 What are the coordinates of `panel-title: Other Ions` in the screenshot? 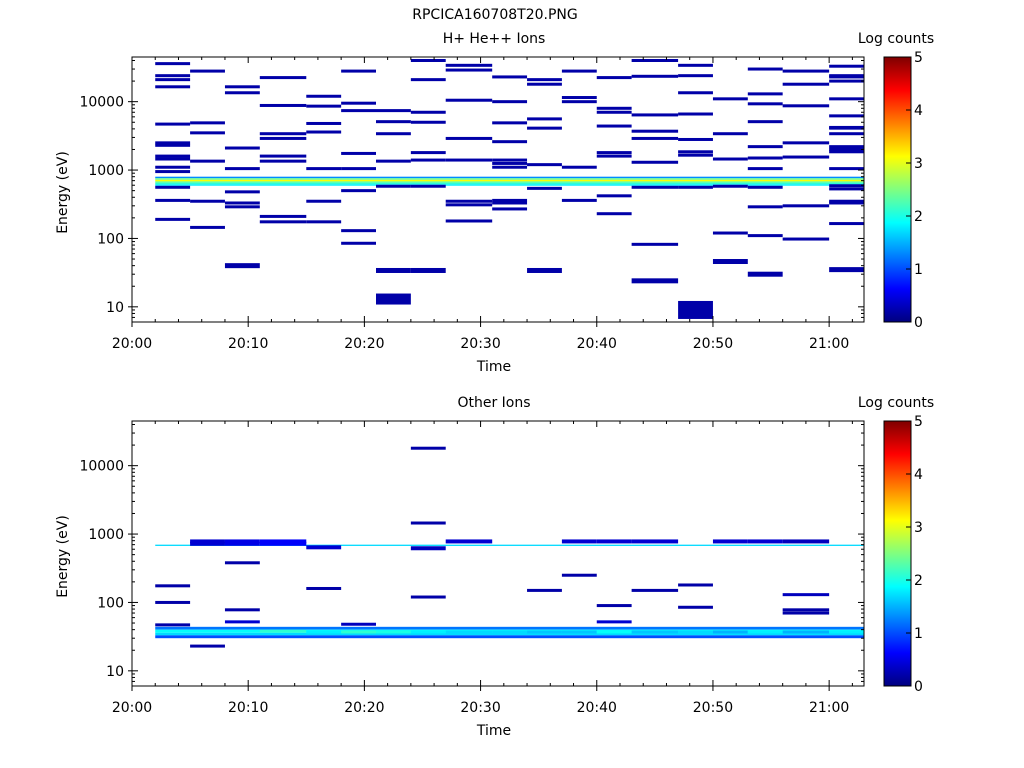 It's located at (493, 403).